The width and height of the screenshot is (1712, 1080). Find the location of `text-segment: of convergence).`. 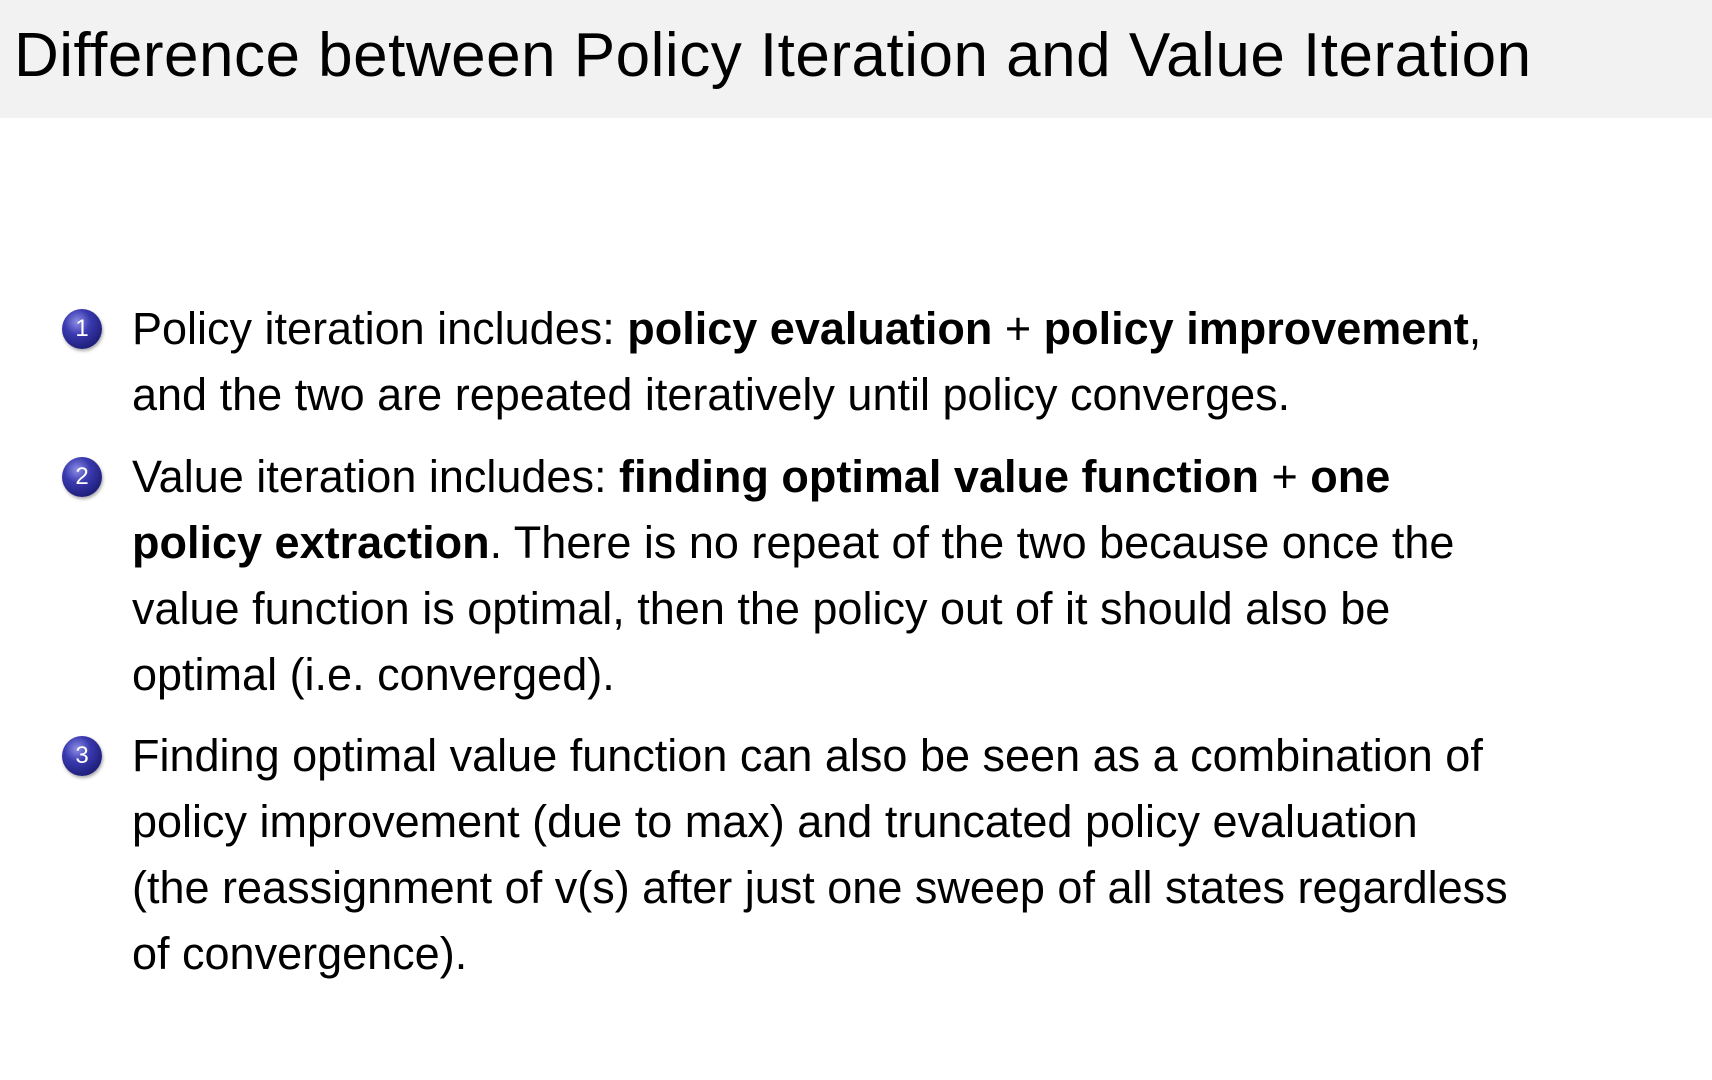

text-segment: of convergence). is located at coordinates (300, 953).